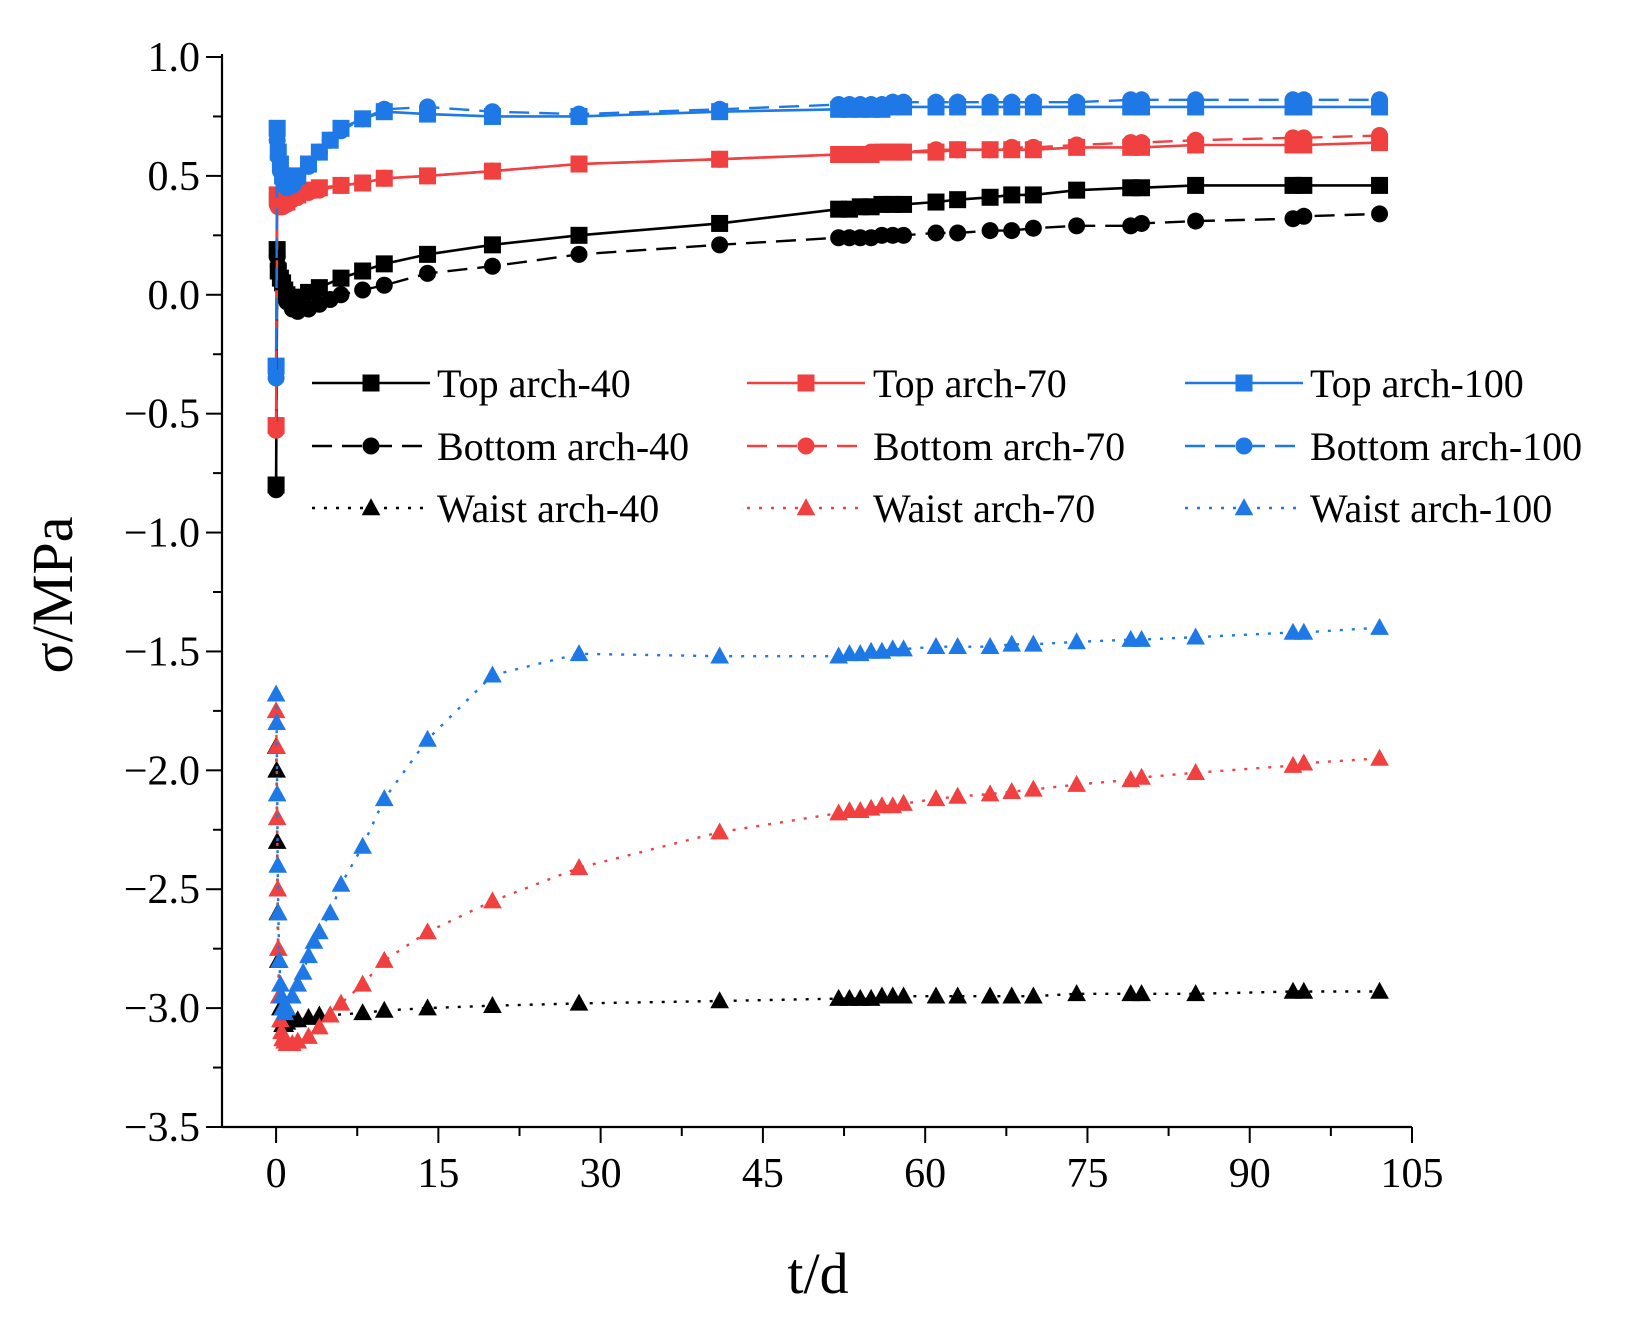  I want to click on legend-item: Top arch-100, so click(1354, 383).